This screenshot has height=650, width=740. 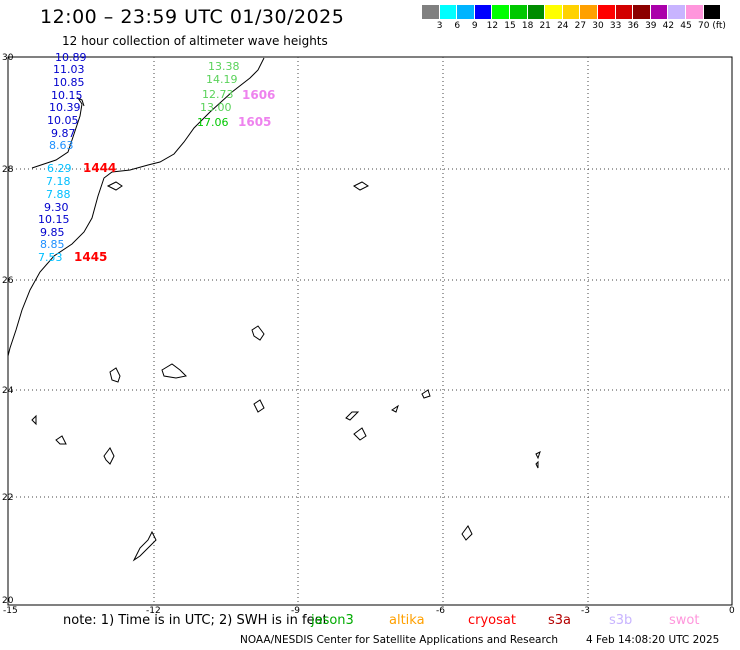 What do you see at coordinates (492, 620) in the screenshot?
I see `legend-cryosat: cryosat` at bounding box center [492, 620].